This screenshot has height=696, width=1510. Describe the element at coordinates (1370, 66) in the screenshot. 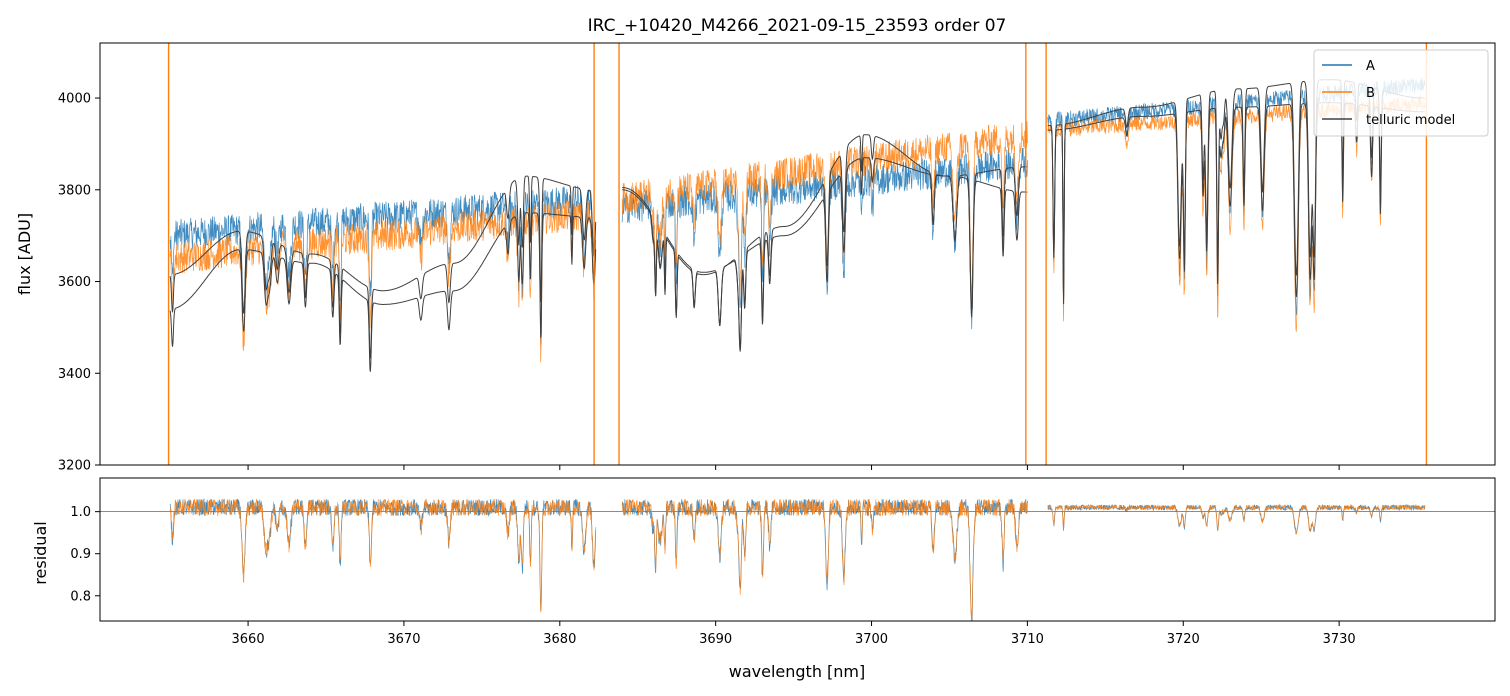

I see `legend-label-a: A` at that location.